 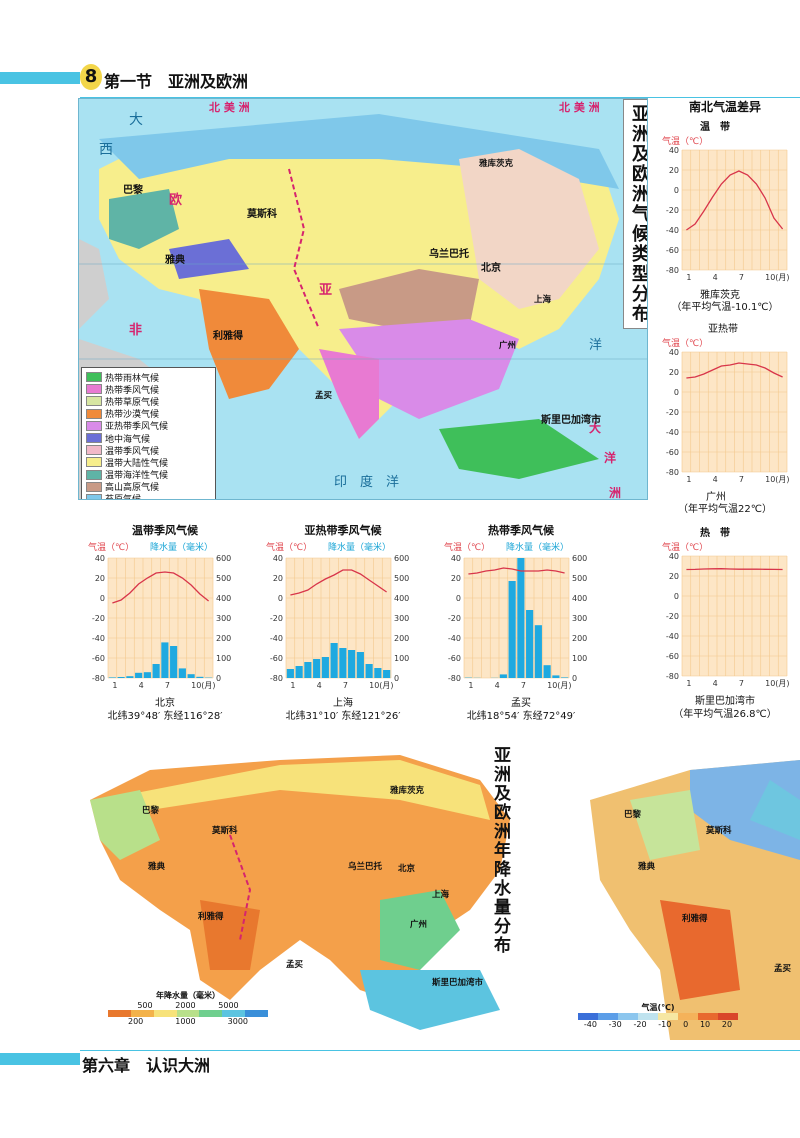 What do you see at coordinates (111, 548) in the screenshot?
I see `chart1-temp-label: 气温（℃）` at bounding box center [111, 548].